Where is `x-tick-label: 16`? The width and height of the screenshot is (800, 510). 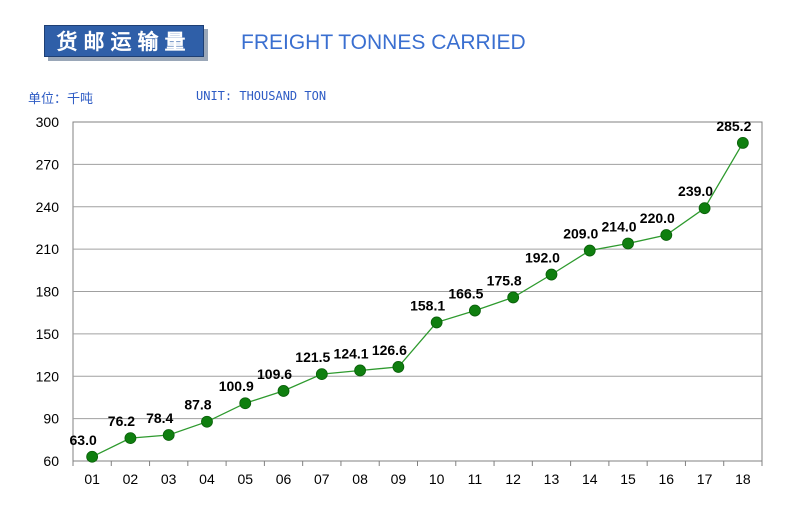
x-tick-label: 16 is located at coordinates (667, 479).